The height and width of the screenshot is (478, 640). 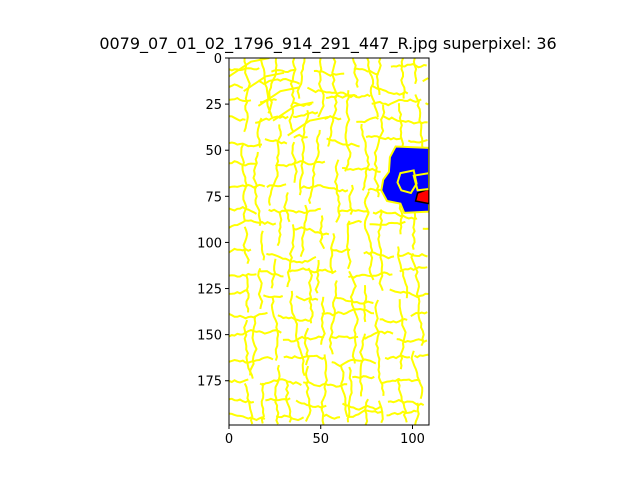 I want to click on x-tick-label: 50, so click(x=320, y=439).